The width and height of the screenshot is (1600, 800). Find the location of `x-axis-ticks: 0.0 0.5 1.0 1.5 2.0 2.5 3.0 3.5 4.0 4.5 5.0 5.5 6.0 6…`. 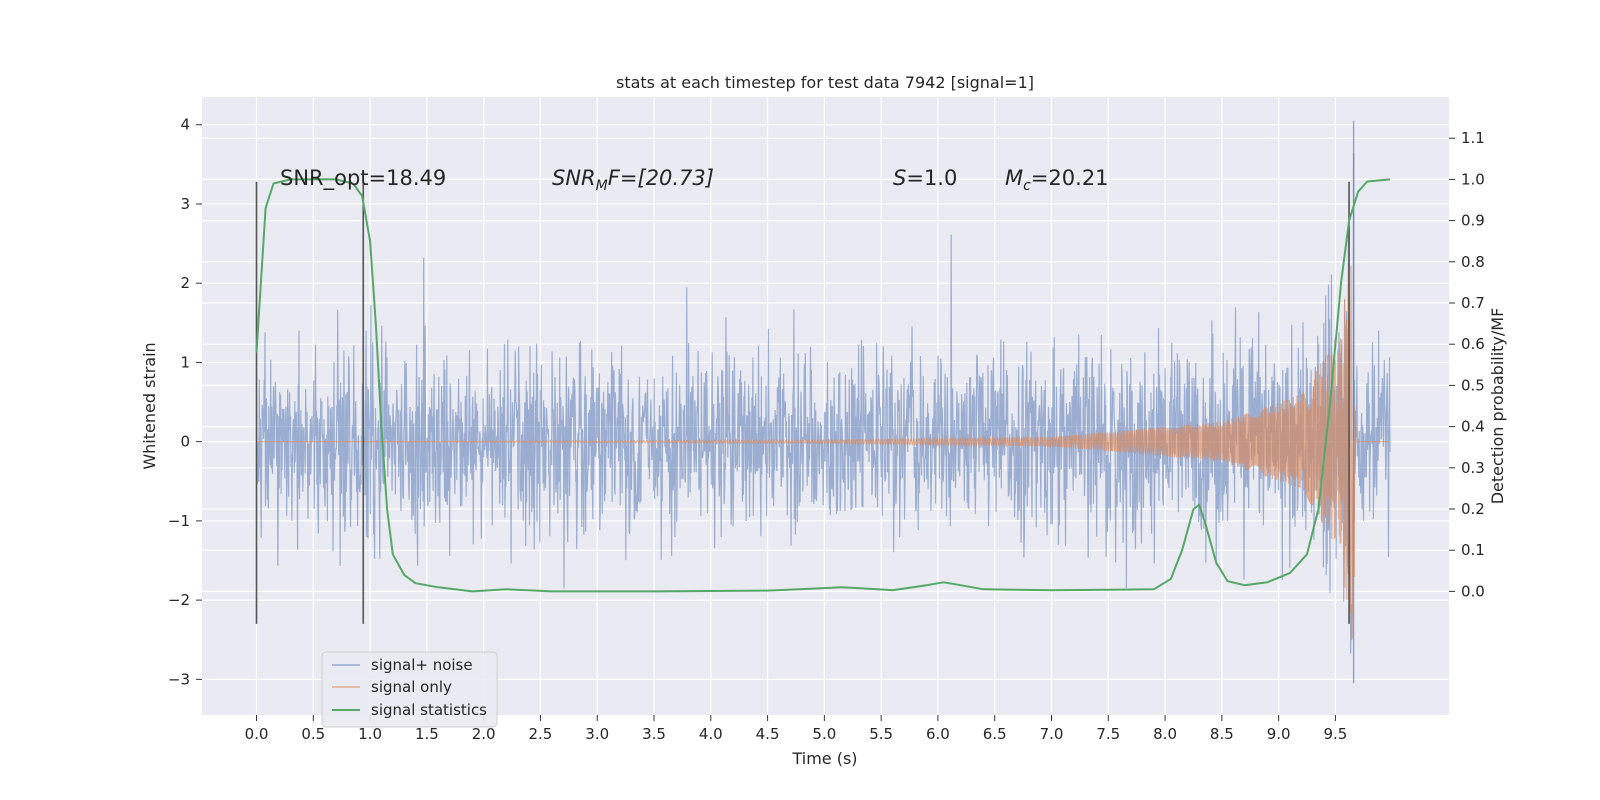

x-axis-ticks: 0.0 0.5 1.0 1.5 2.0 2.5 3.0 3.5 4.0 4.5 5.0 5.5 6.0 6… is located at coordinates (796, 729).